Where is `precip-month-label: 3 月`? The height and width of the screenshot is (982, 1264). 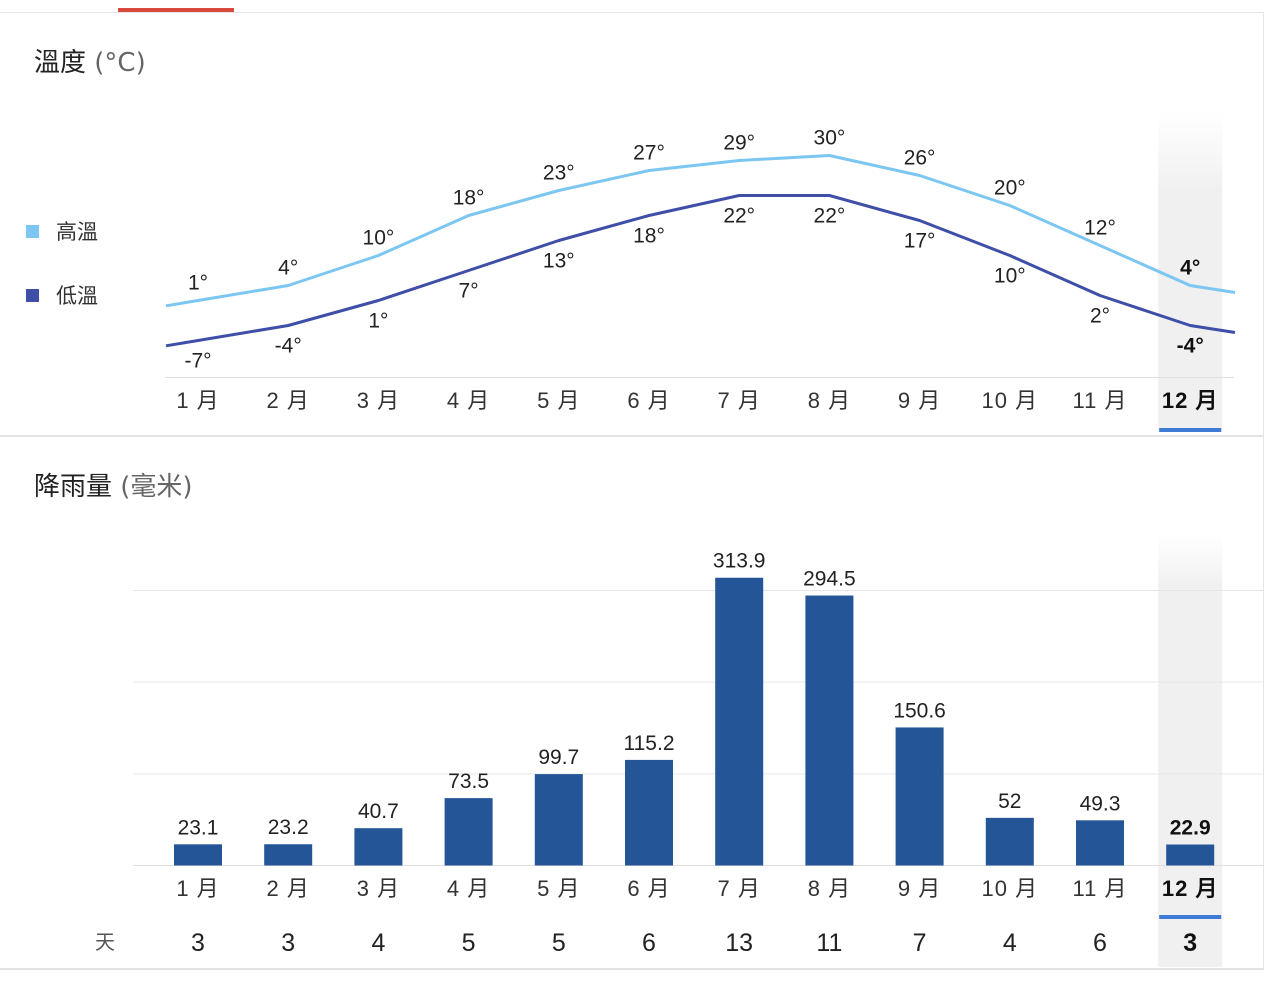
precip-month-label: 3 月 is located at coordinates (378, 888).